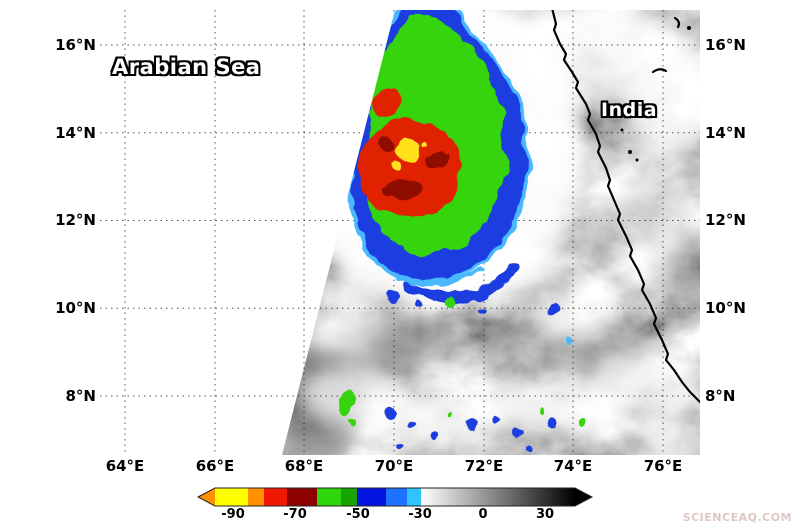  Describe the element at coordinates (737, 517) in the screenshot. I see `watermark: SCIENCEAQ.COM` at that location.